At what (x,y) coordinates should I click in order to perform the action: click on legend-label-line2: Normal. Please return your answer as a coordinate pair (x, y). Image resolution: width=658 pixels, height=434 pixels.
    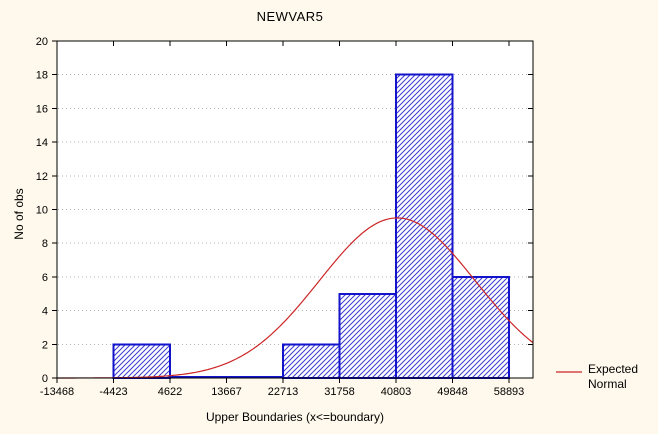
    Looking at the image, I should click on (607, 384).